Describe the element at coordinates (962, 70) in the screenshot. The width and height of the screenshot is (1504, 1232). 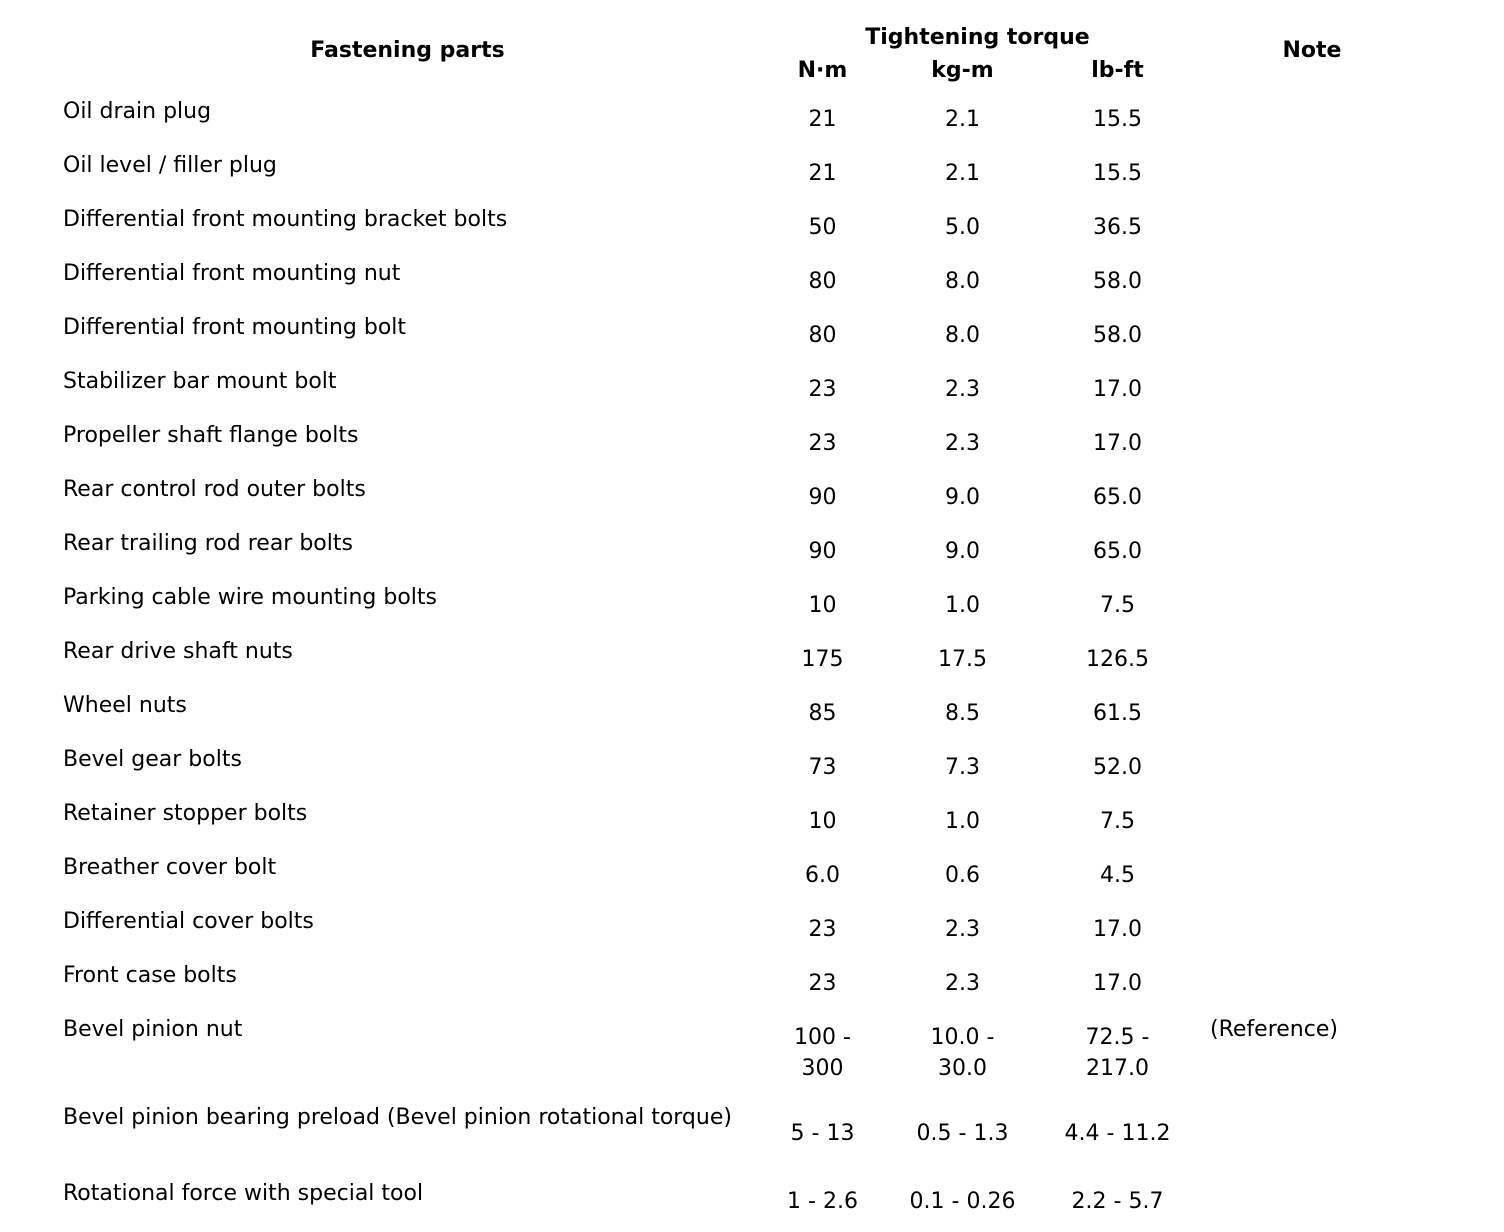
I see `header-unit-kgm: kg-m` at that location.